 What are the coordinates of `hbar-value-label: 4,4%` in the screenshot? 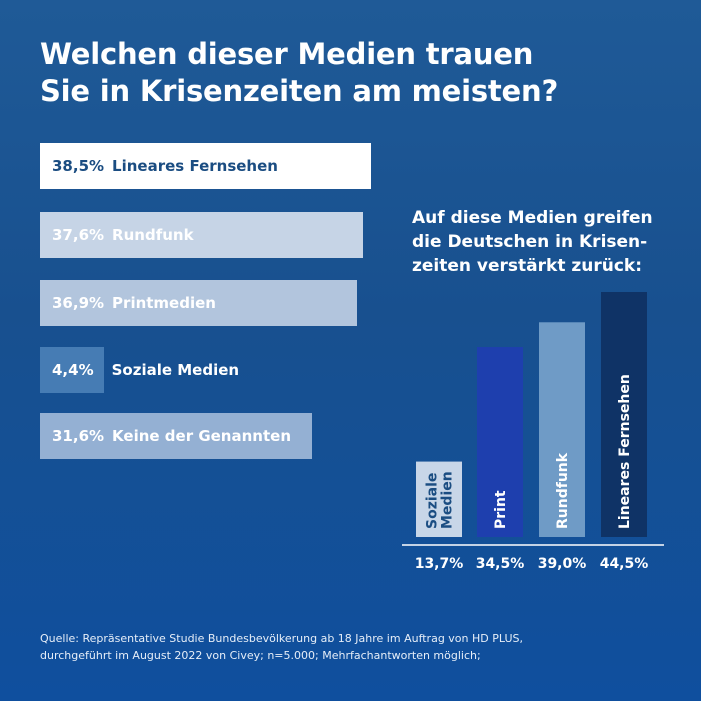 It's located at (73, 370).